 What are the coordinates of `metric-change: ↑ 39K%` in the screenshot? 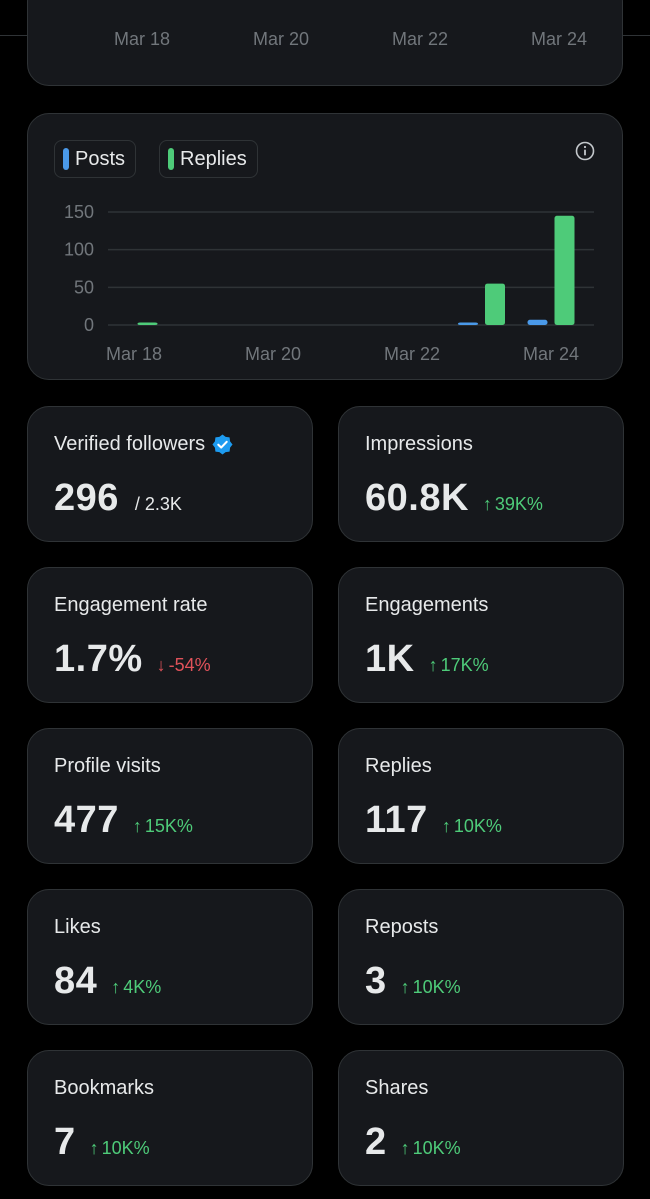 It's located at (513, 504).